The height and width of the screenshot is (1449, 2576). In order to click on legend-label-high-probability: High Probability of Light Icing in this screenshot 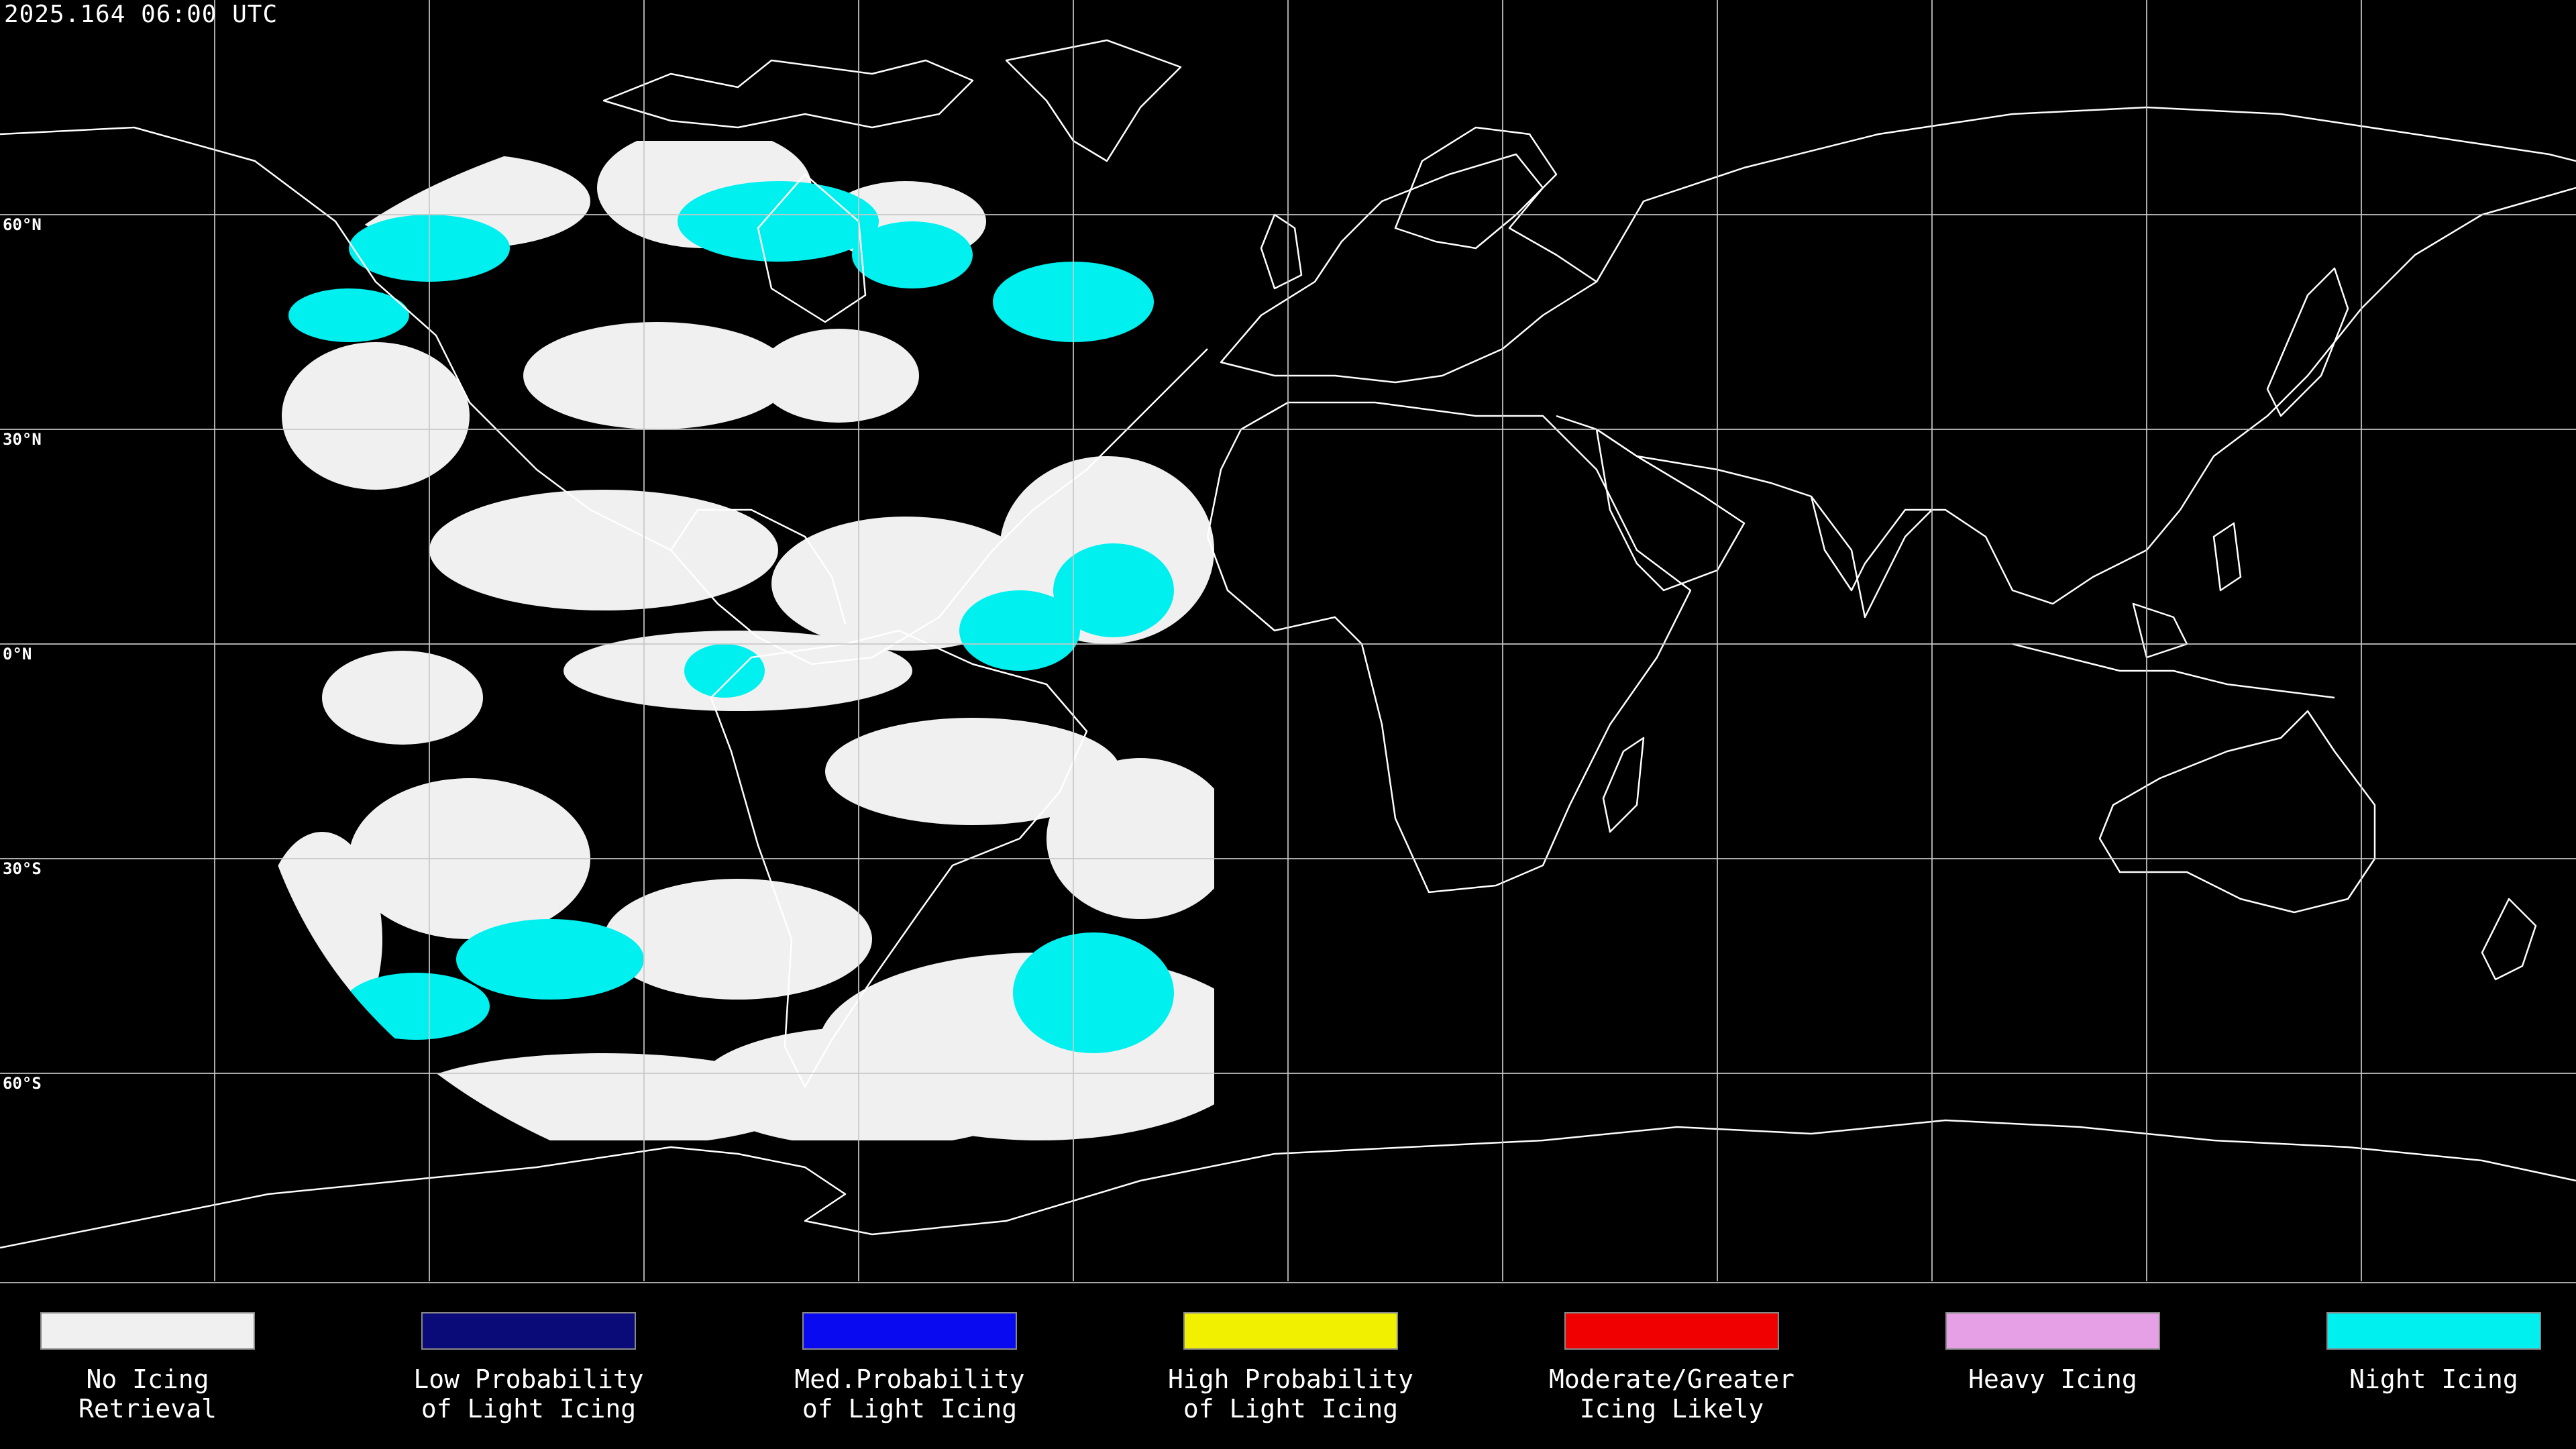, I will do `click(1290, 1394)`.